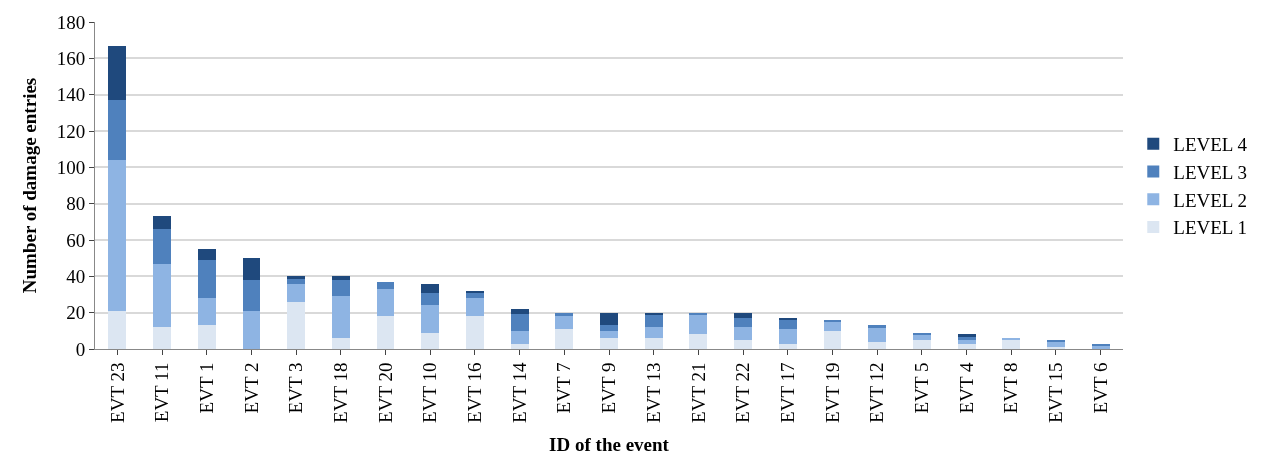 Image resolution: width=1283 pixels, height=463 pixels. What do you see at coordinates (76, 276) in the screenshot?
I see `y-tick-label: 40` at bounding box center [76, 276].